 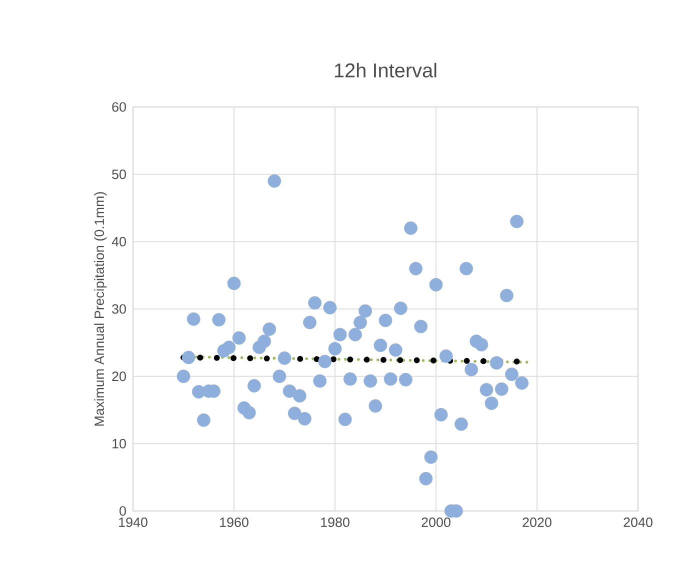 I want to click on y-tick-label: 10, so click(x=119, y=443).